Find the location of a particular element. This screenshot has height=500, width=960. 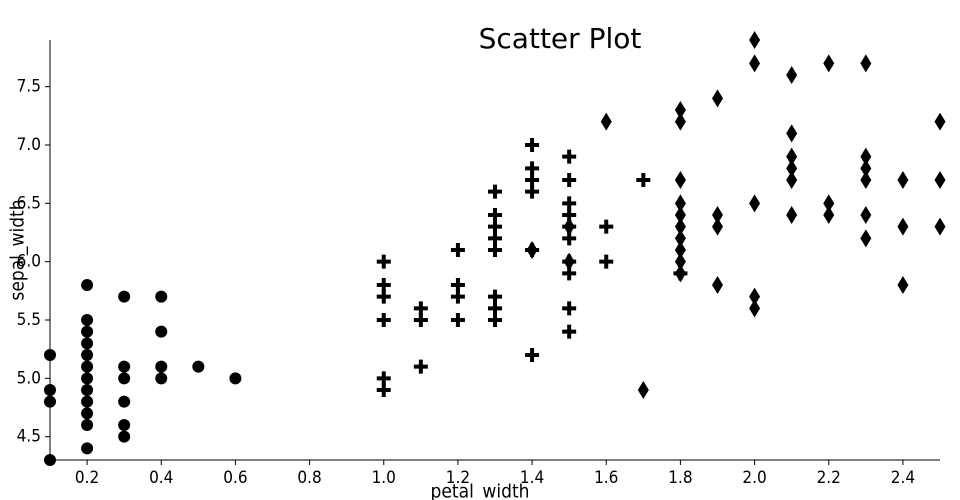

x-tick-label: 1.0 is located at coordinates (384, 478).